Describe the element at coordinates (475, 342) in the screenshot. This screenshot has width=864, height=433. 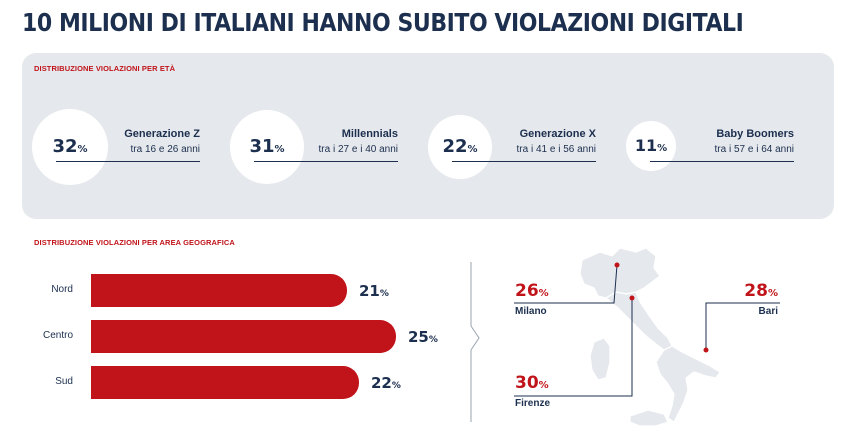
I see `section-divider` at that location.